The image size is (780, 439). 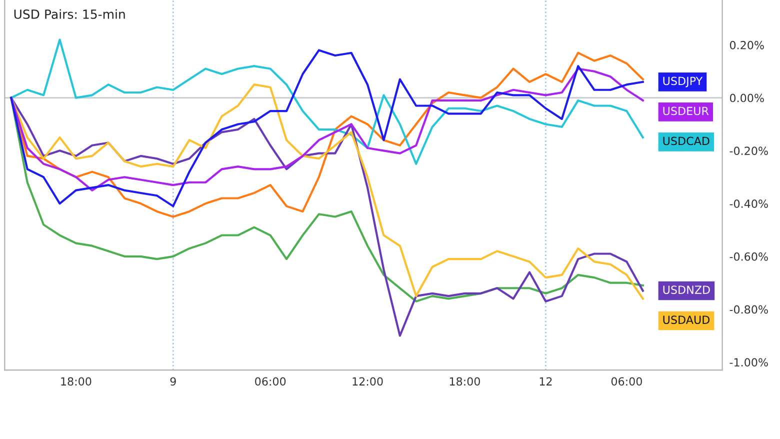 What do you see at coordinates (686, 111) in the screenshot?
I see `series-label: USDEUR` at bounding box center [686, 111].